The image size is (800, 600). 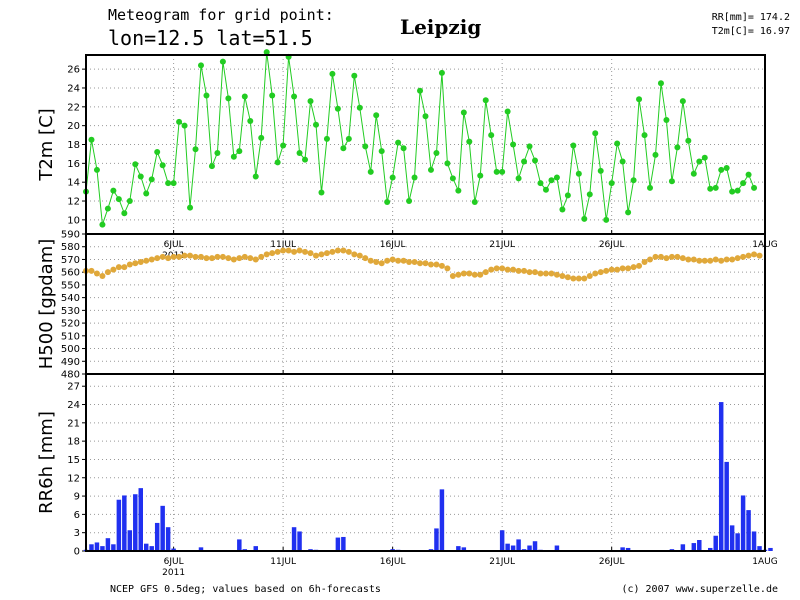 I want to click on y-tick-label: 510, so click(x=70, y=336).